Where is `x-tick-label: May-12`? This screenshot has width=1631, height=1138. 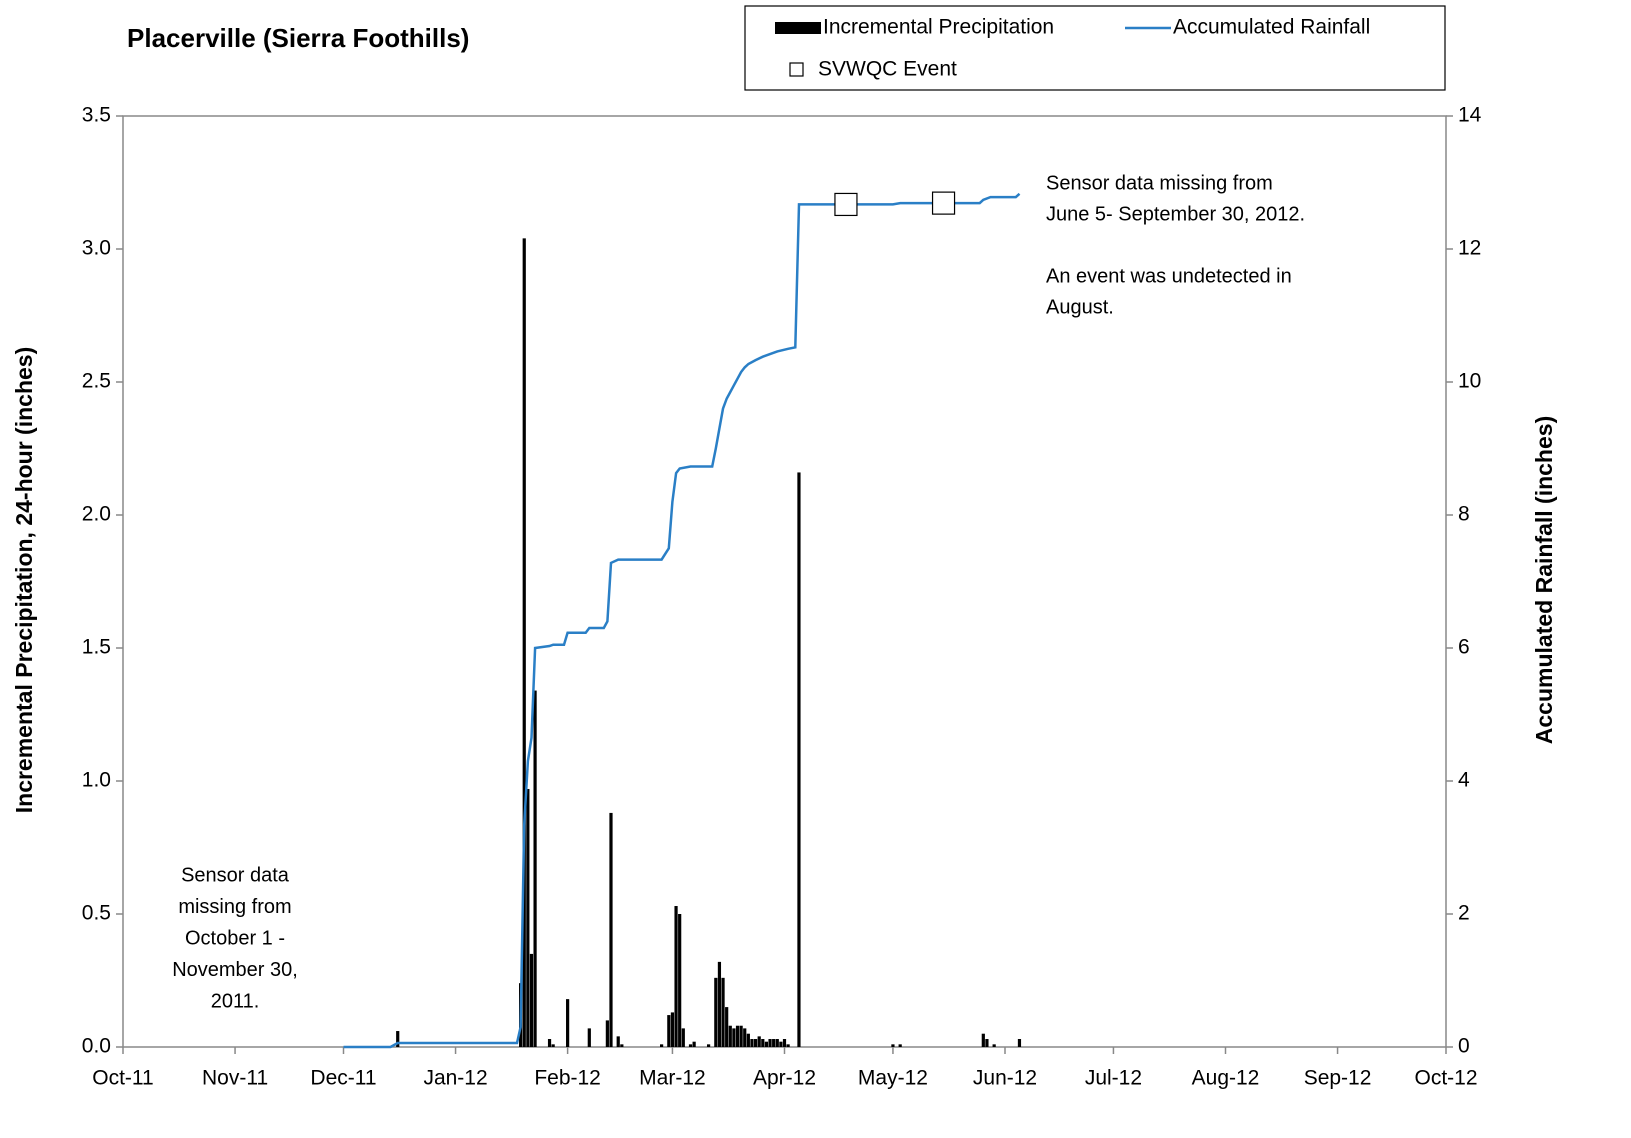 x-tick-label: May-12 is located at coordinates (893, 1078).